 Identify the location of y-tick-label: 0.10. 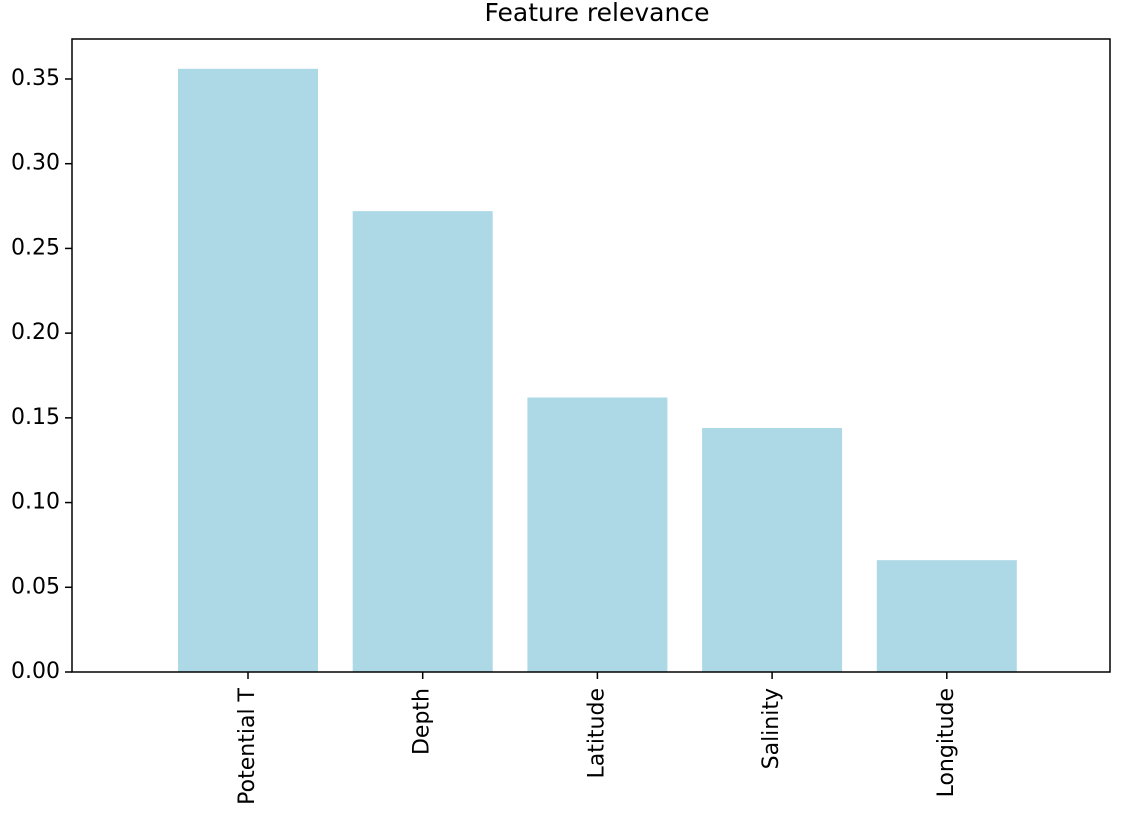
(35, 502).